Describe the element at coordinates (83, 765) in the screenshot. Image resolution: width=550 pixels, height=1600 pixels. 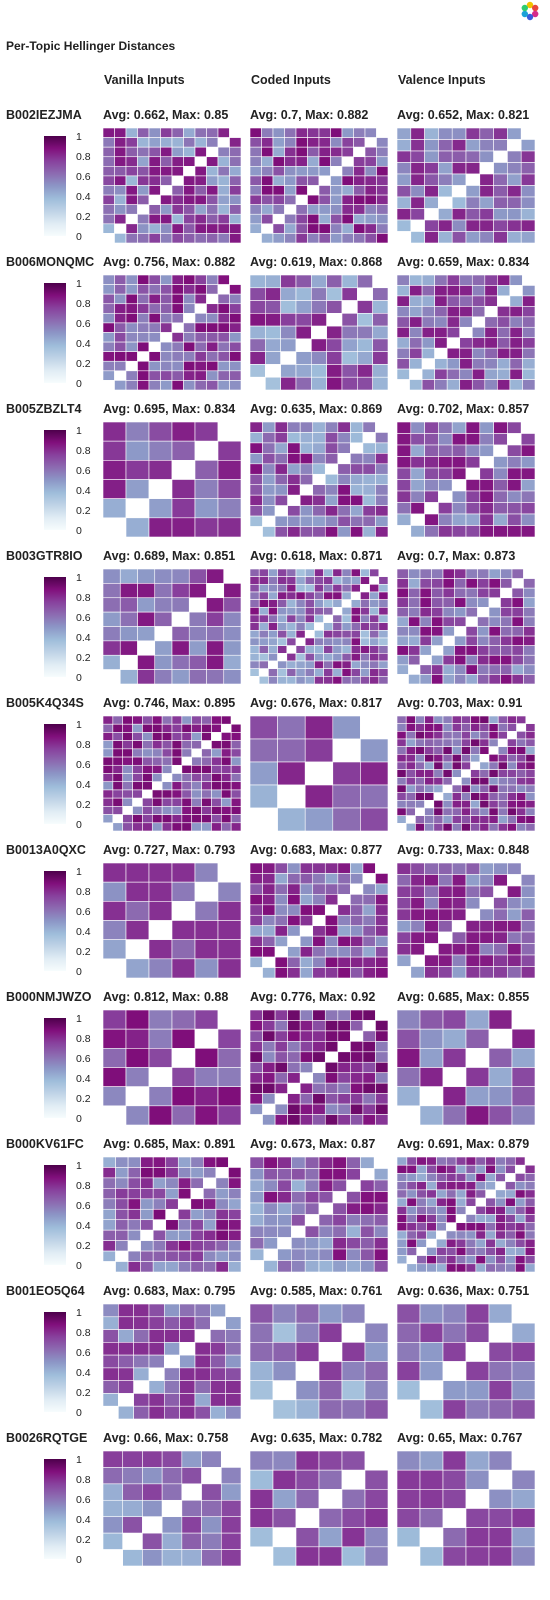
I see `colorbar-tick-label: 0.6` at that location.